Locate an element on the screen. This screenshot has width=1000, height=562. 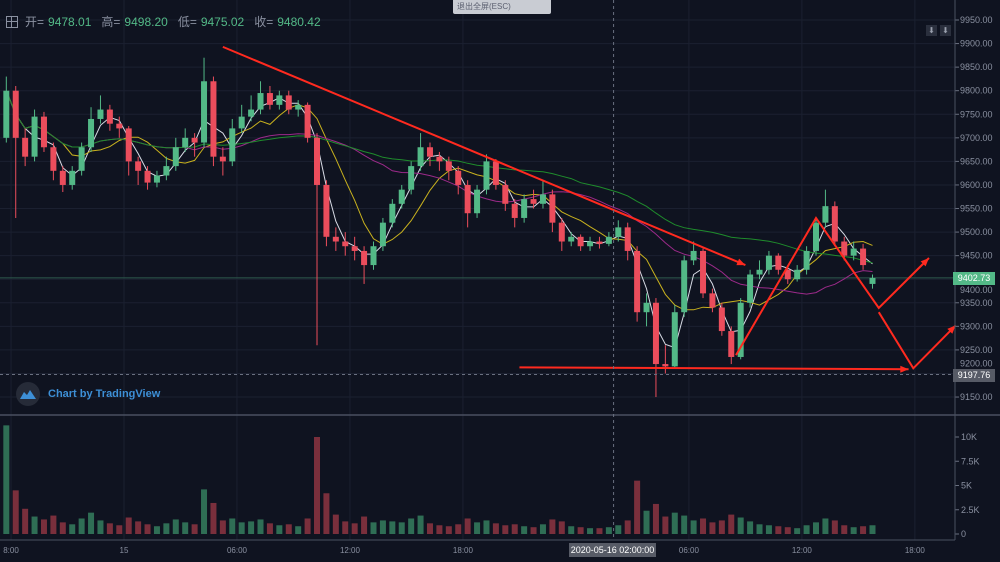
ohlc-legend: 开= 9478.01 高= 9498.20 低= 9475.02 收= 9480.42 is located at coordinates (166, 21).